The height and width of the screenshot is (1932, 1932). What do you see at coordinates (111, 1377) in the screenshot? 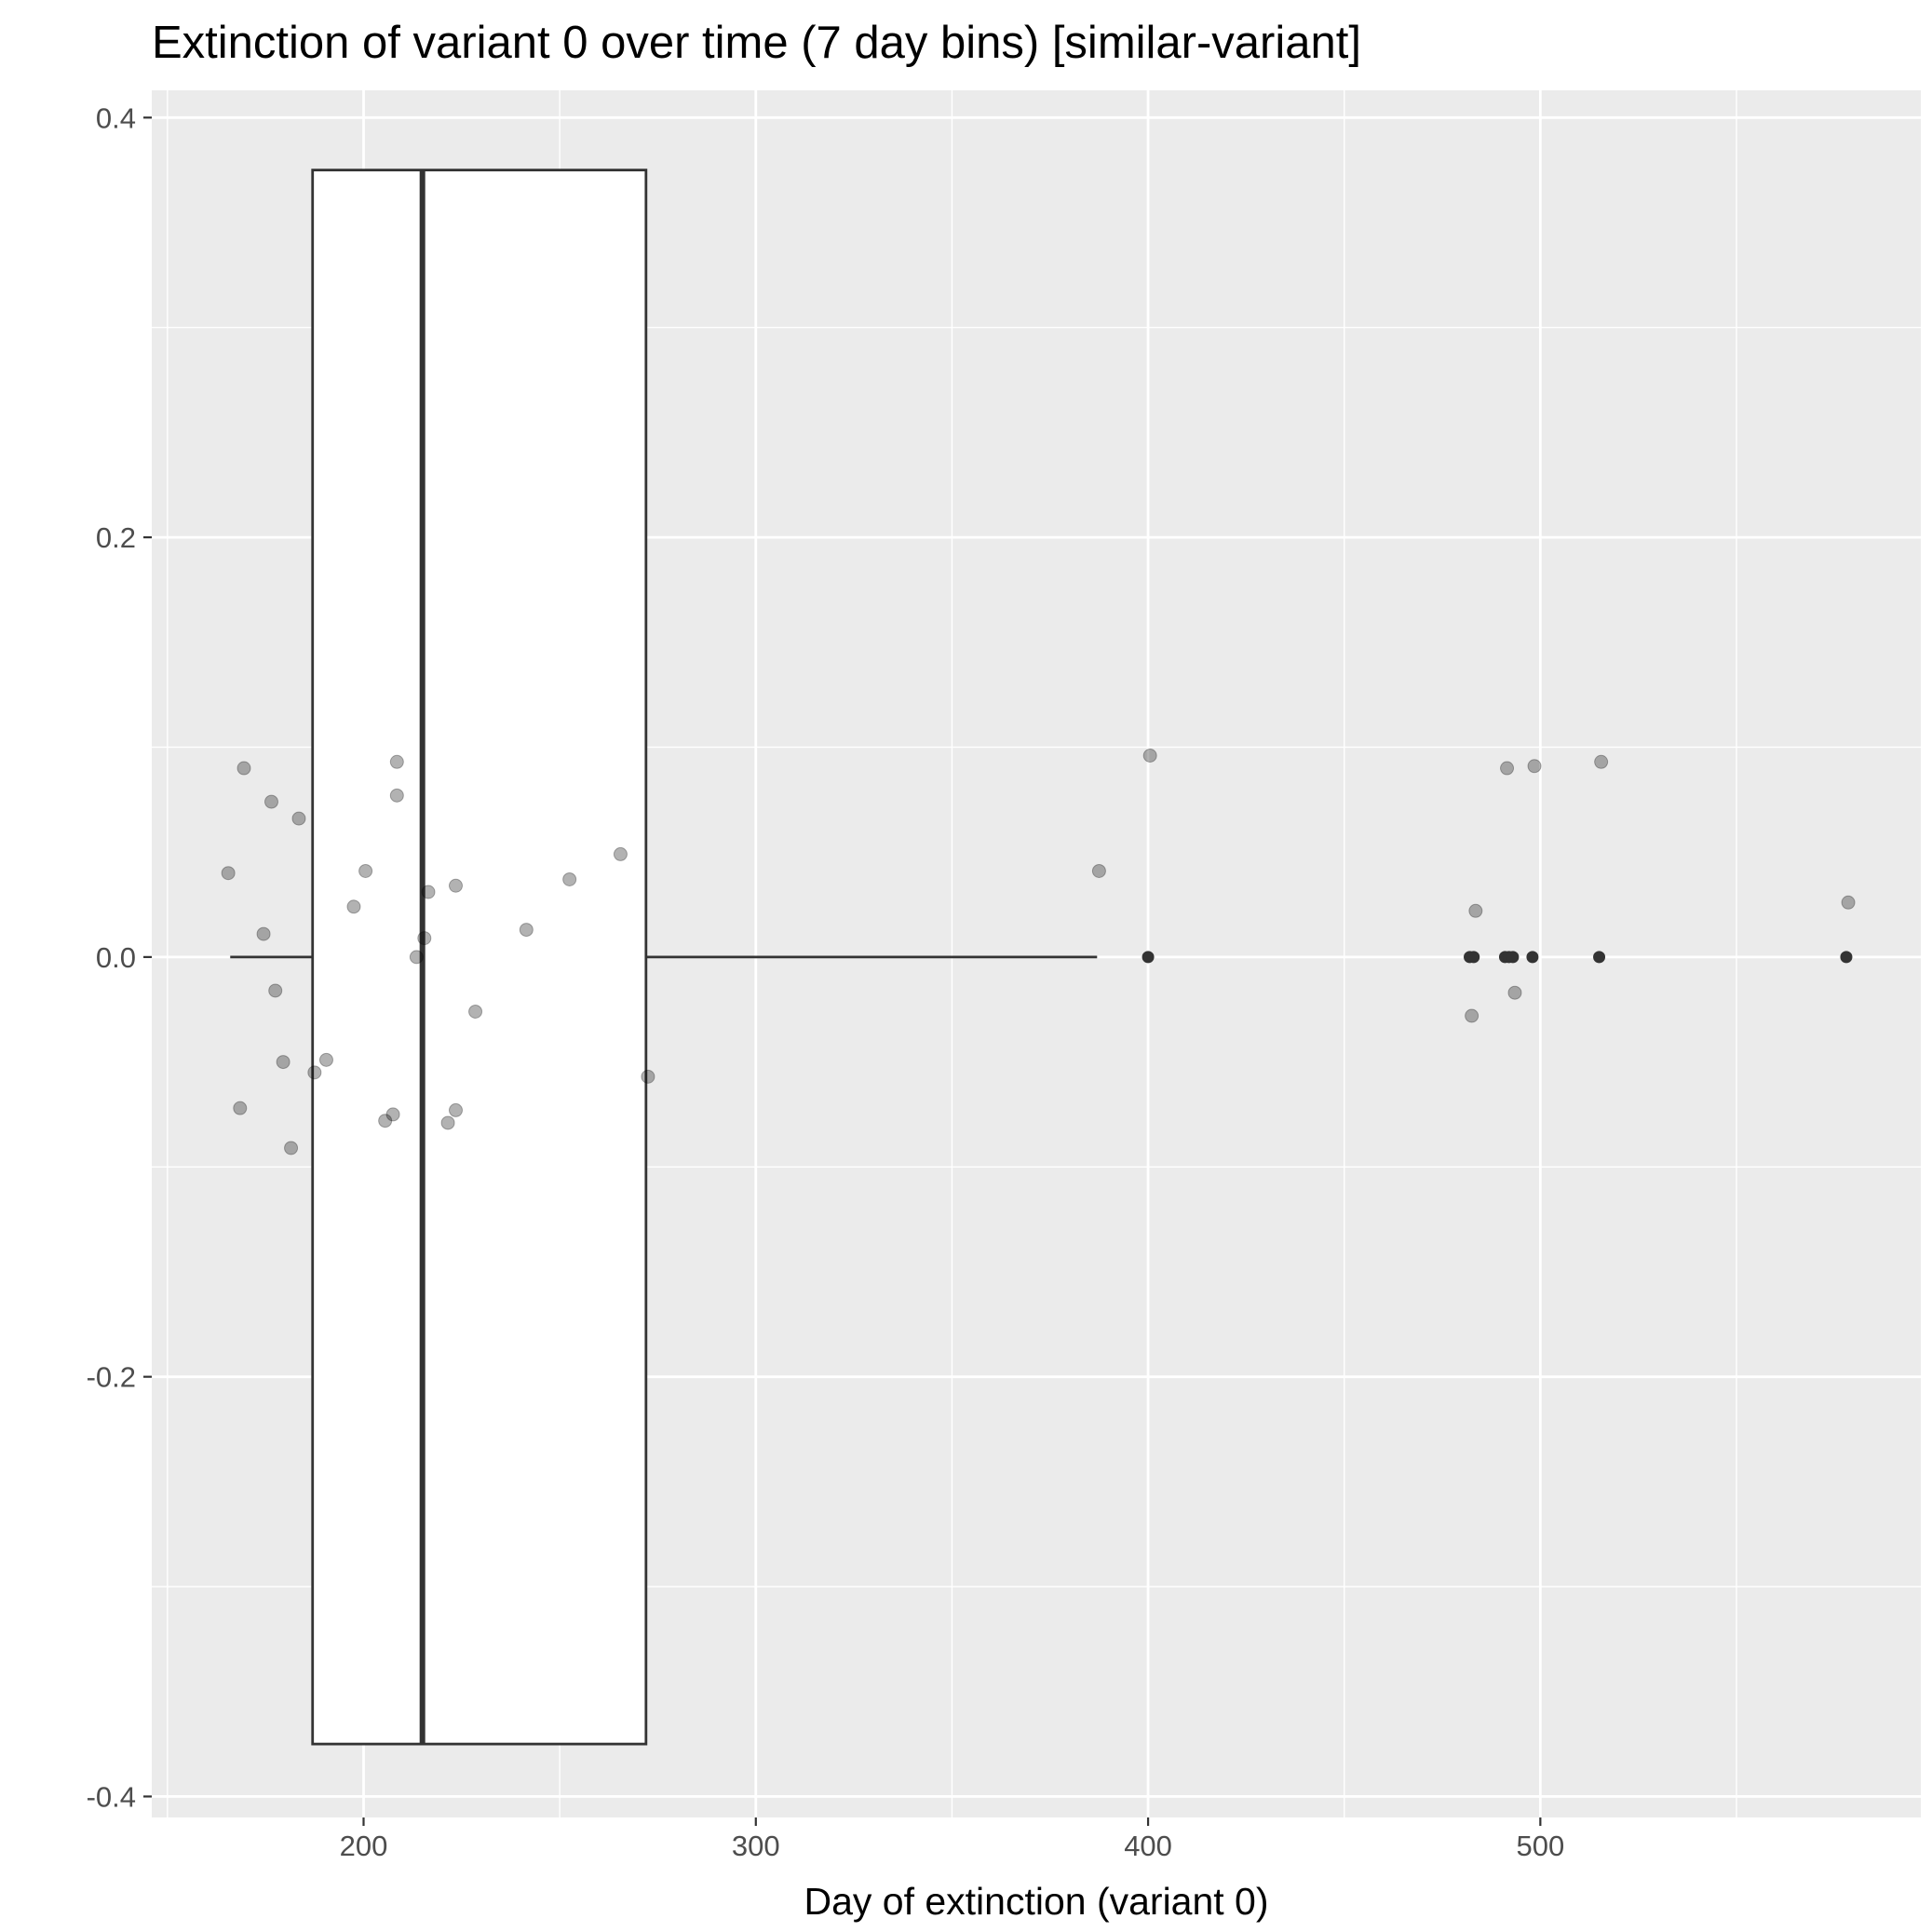
I see `y-tick-label: -0.2` at bounding box center [111, 1377].